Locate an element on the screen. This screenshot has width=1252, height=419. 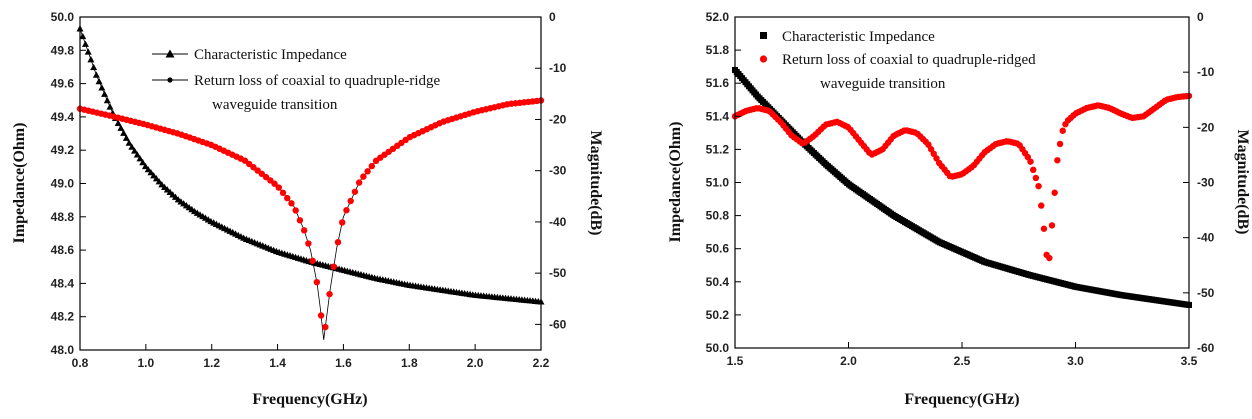
y-tick-label: 49.4 is located at coordinates (63, 117).